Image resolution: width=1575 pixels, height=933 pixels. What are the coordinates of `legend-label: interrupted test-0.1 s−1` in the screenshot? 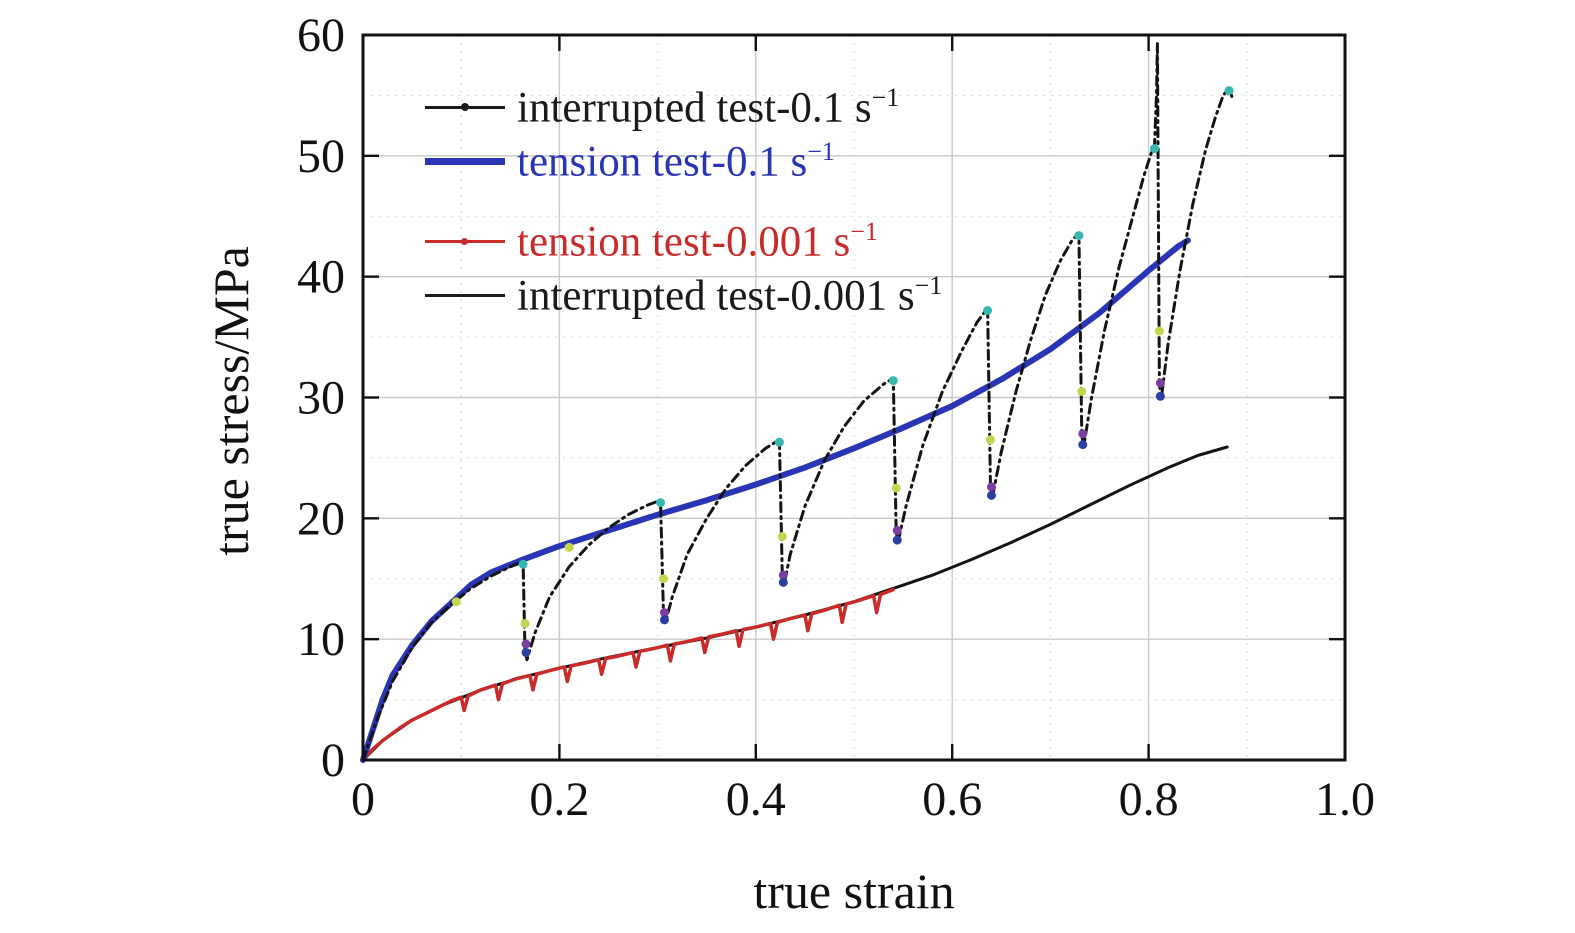 It's located at (708, 107).